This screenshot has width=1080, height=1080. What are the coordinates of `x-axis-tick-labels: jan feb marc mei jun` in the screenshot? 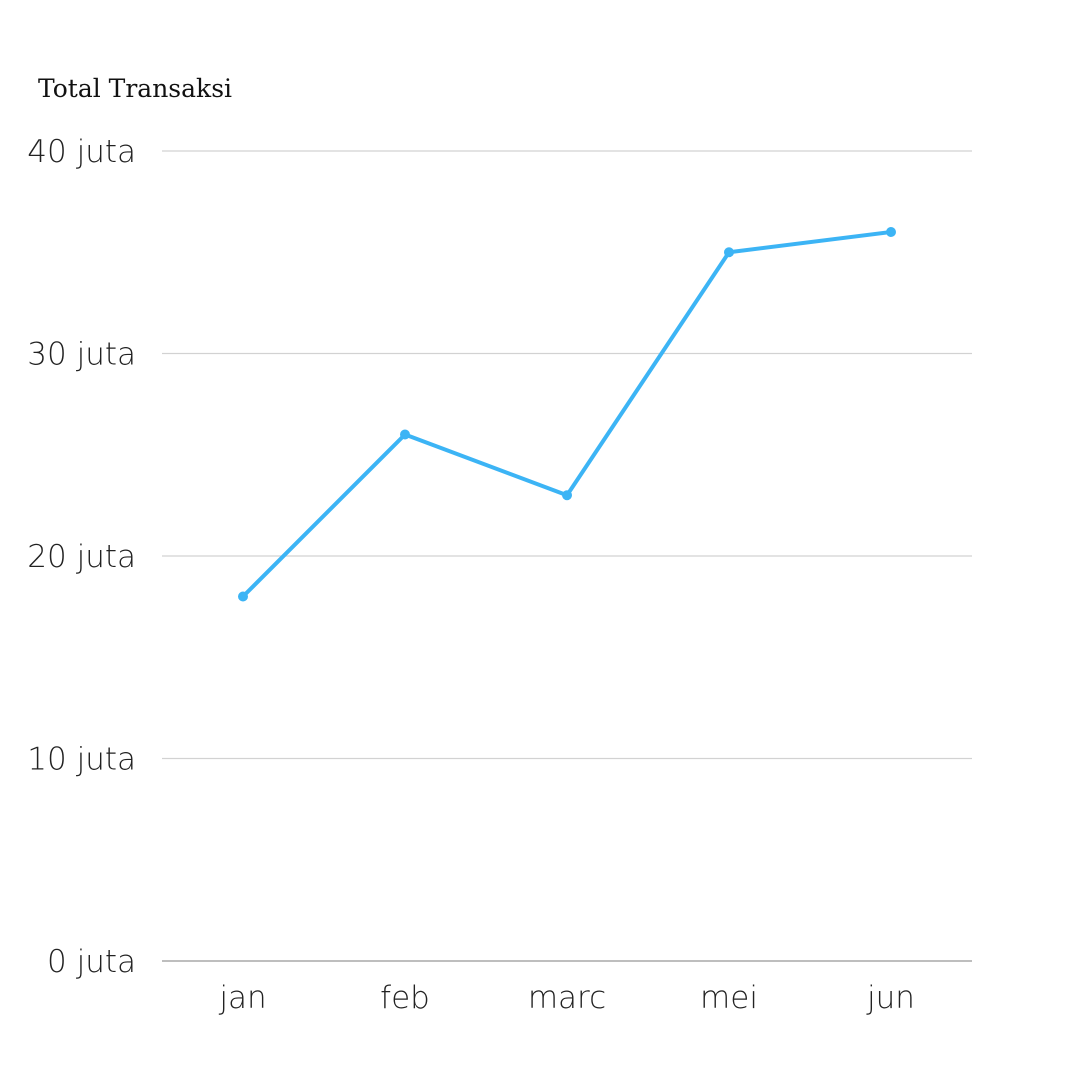 It's located at (566, 998).